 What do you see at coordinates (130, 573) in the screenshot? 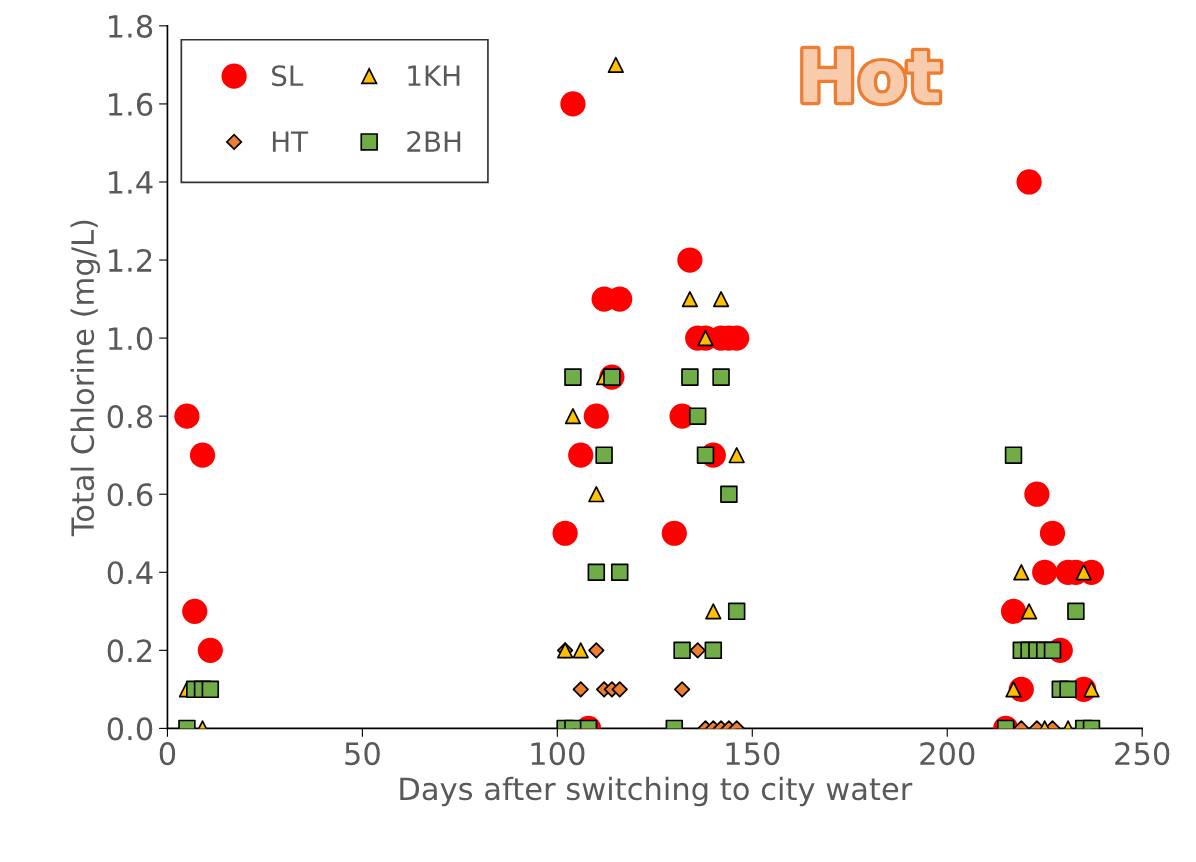
I see `y-tick-label: 0.4` at bounding box center [130, 573].